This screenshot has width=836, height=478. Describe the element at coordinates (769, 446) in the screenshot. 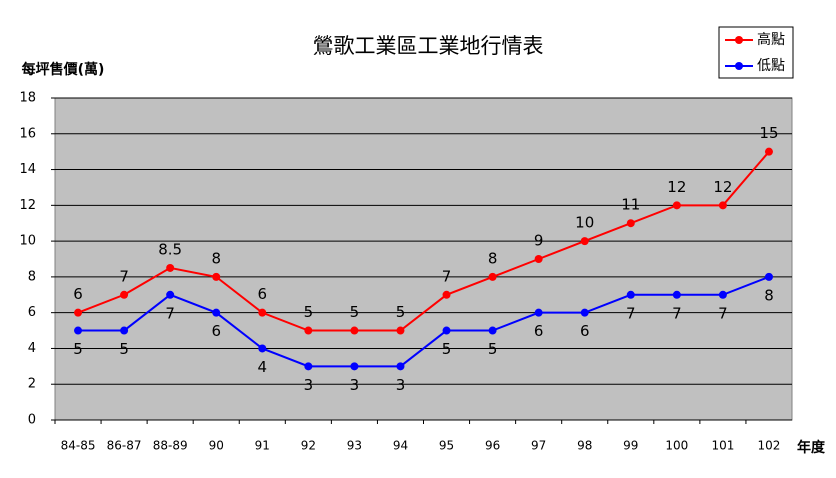

I see `x-tick-label: 102` at that location.